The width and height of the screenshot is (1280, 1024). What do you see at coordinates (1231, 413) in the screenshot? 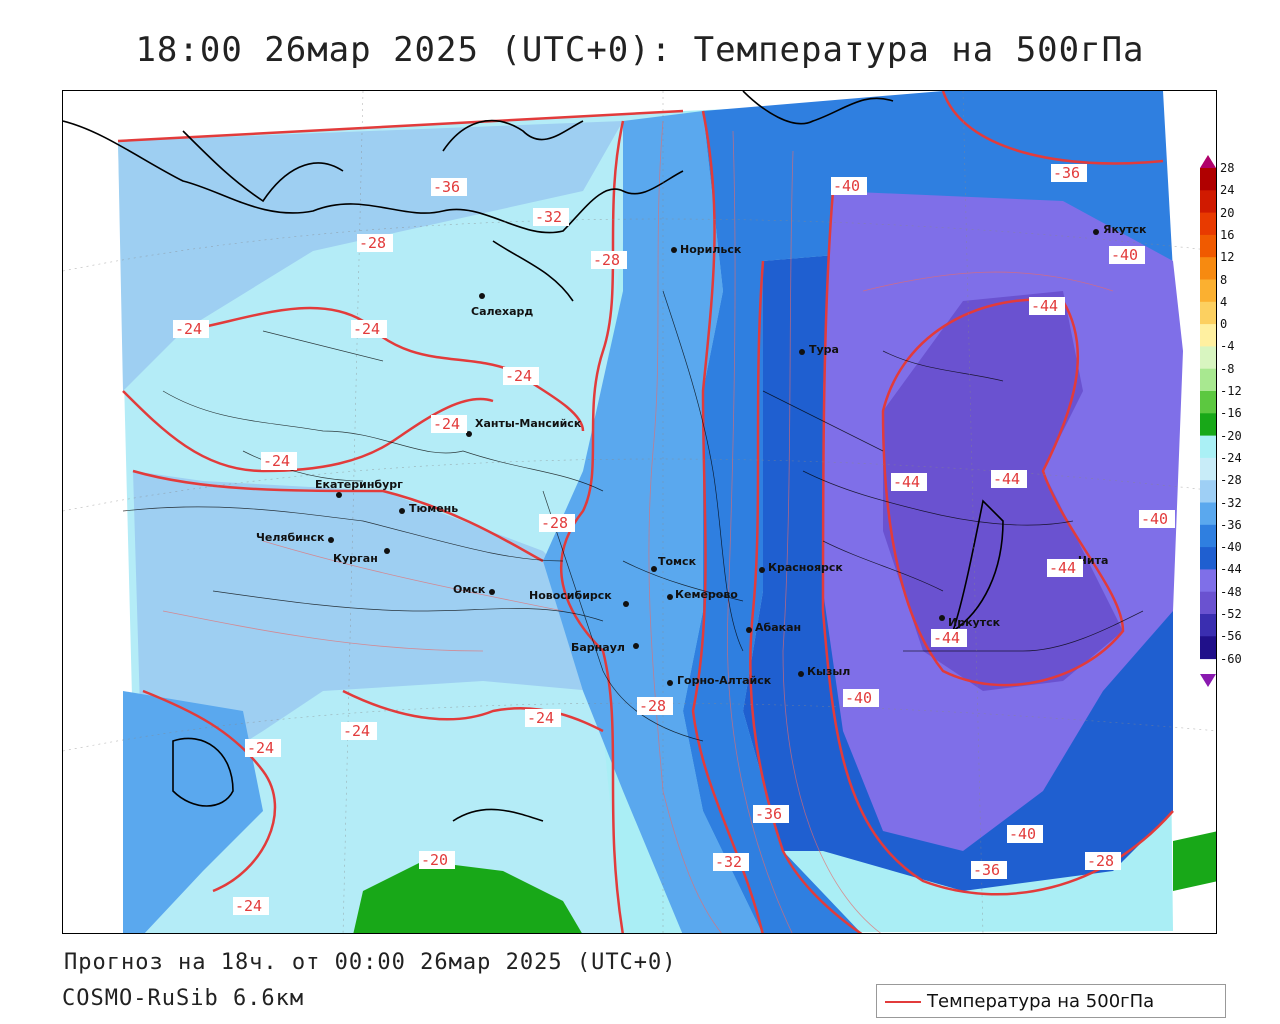
I see `colorbar-tick-label: -16` at bounding box center [1231, 413].